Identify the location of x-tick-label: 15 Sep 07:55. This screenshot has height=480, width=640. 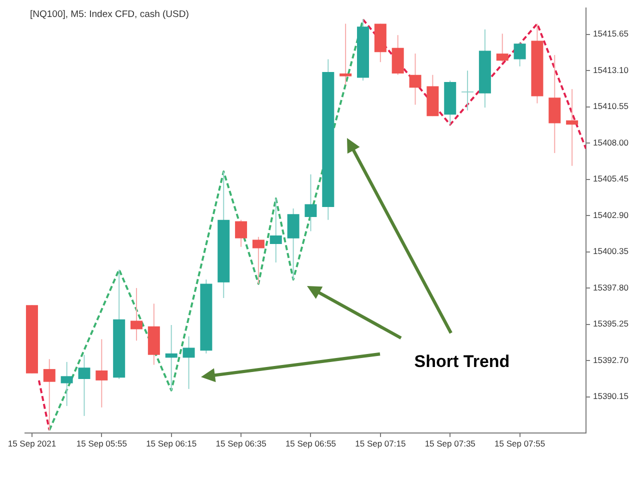
(520, 443).